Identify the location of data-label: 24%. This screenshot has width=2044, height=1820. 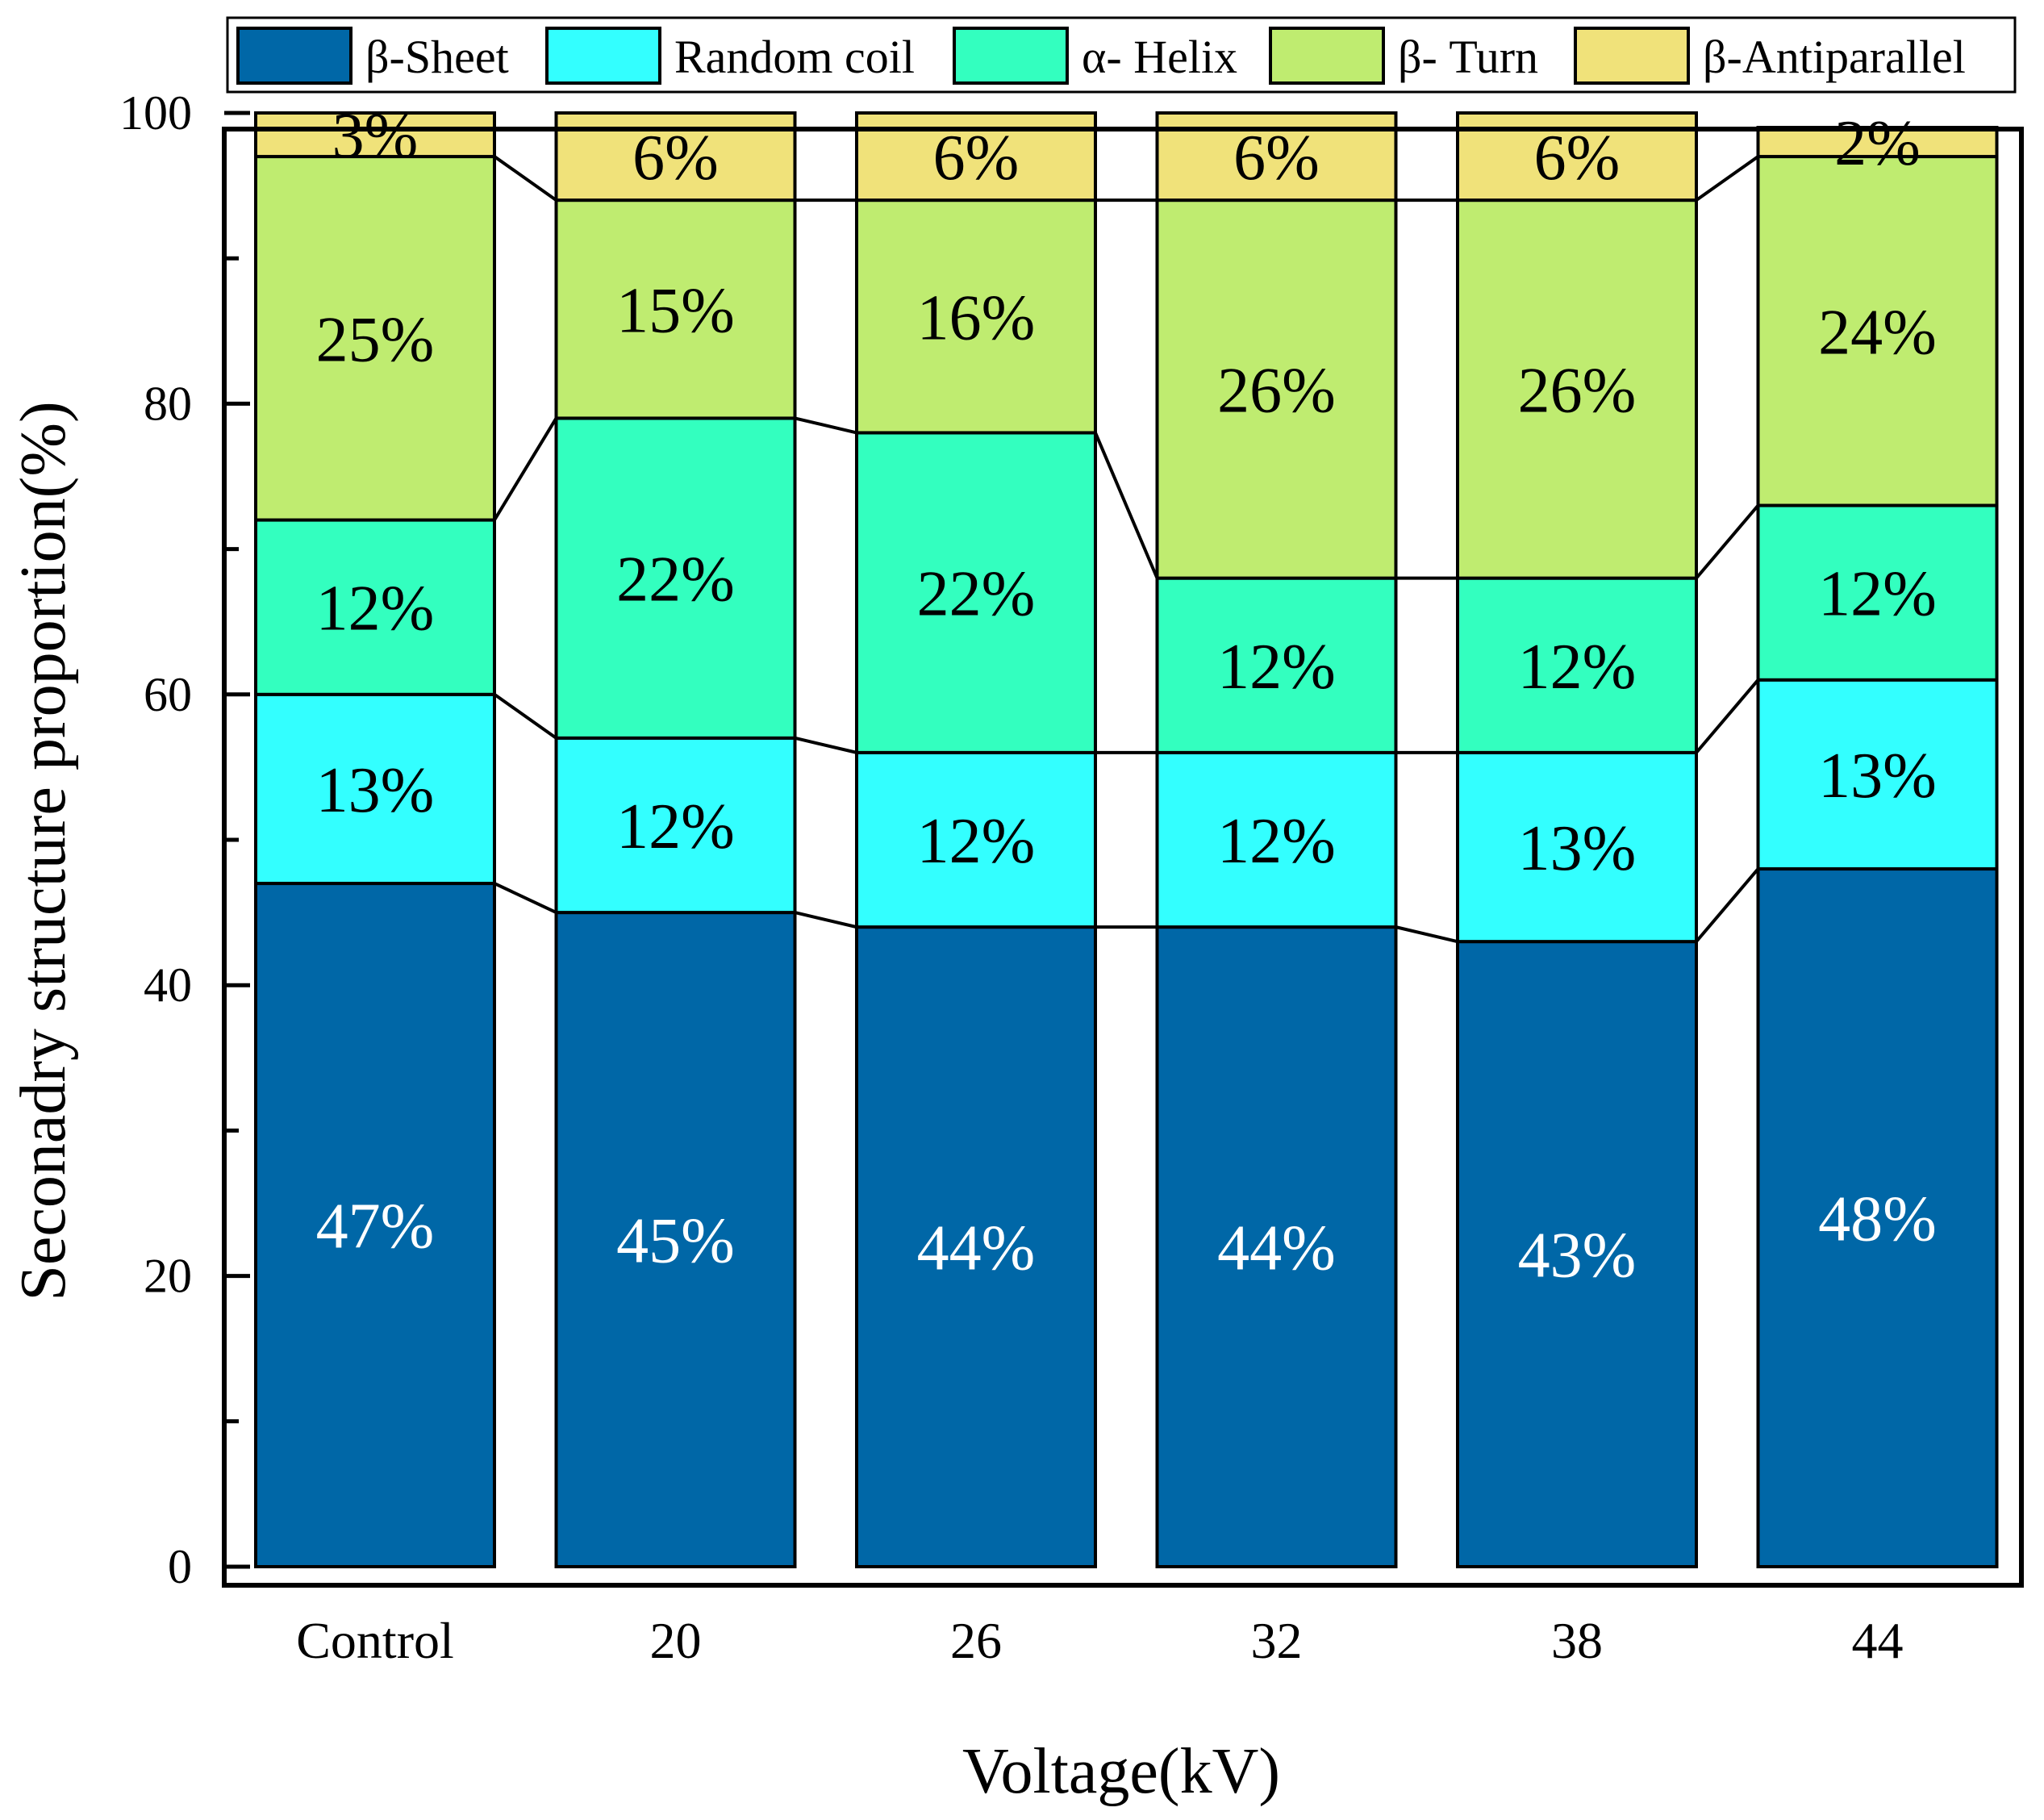
(1878, 332).